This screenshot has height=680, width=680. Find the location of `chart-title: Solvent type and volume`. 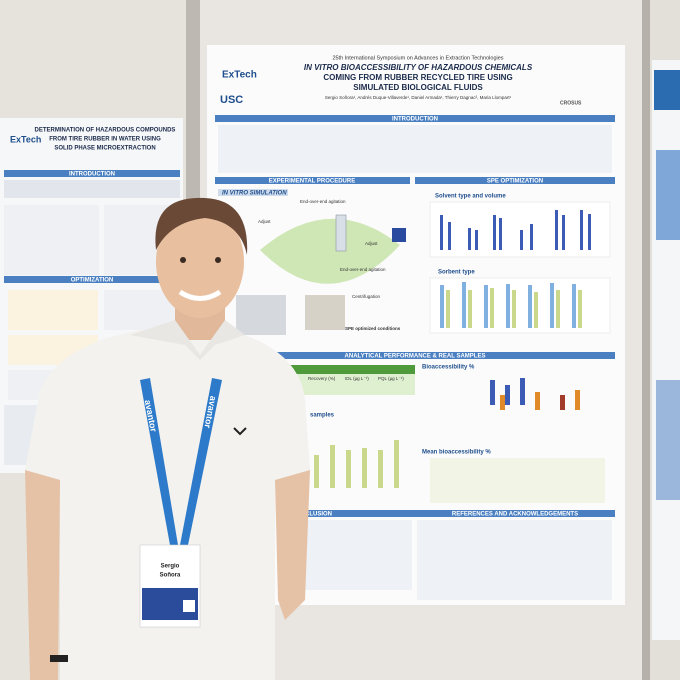

chart-title: Solvent type and volume is located at coordinates (470, 197).